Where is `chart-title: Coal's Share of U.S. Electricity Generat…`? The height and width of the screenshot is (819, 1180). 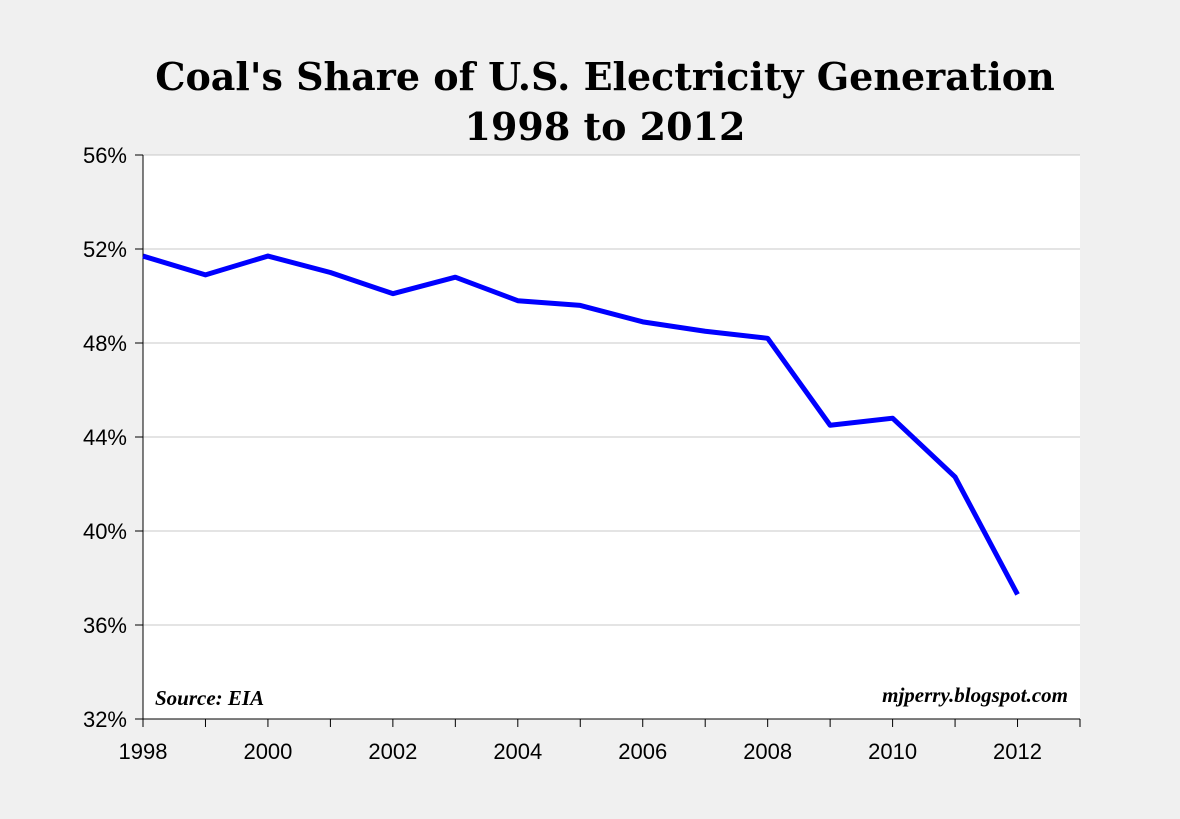 chart-title: Coal's Share of U.S. Electricity Generat… is located at coordinates (590, 102).